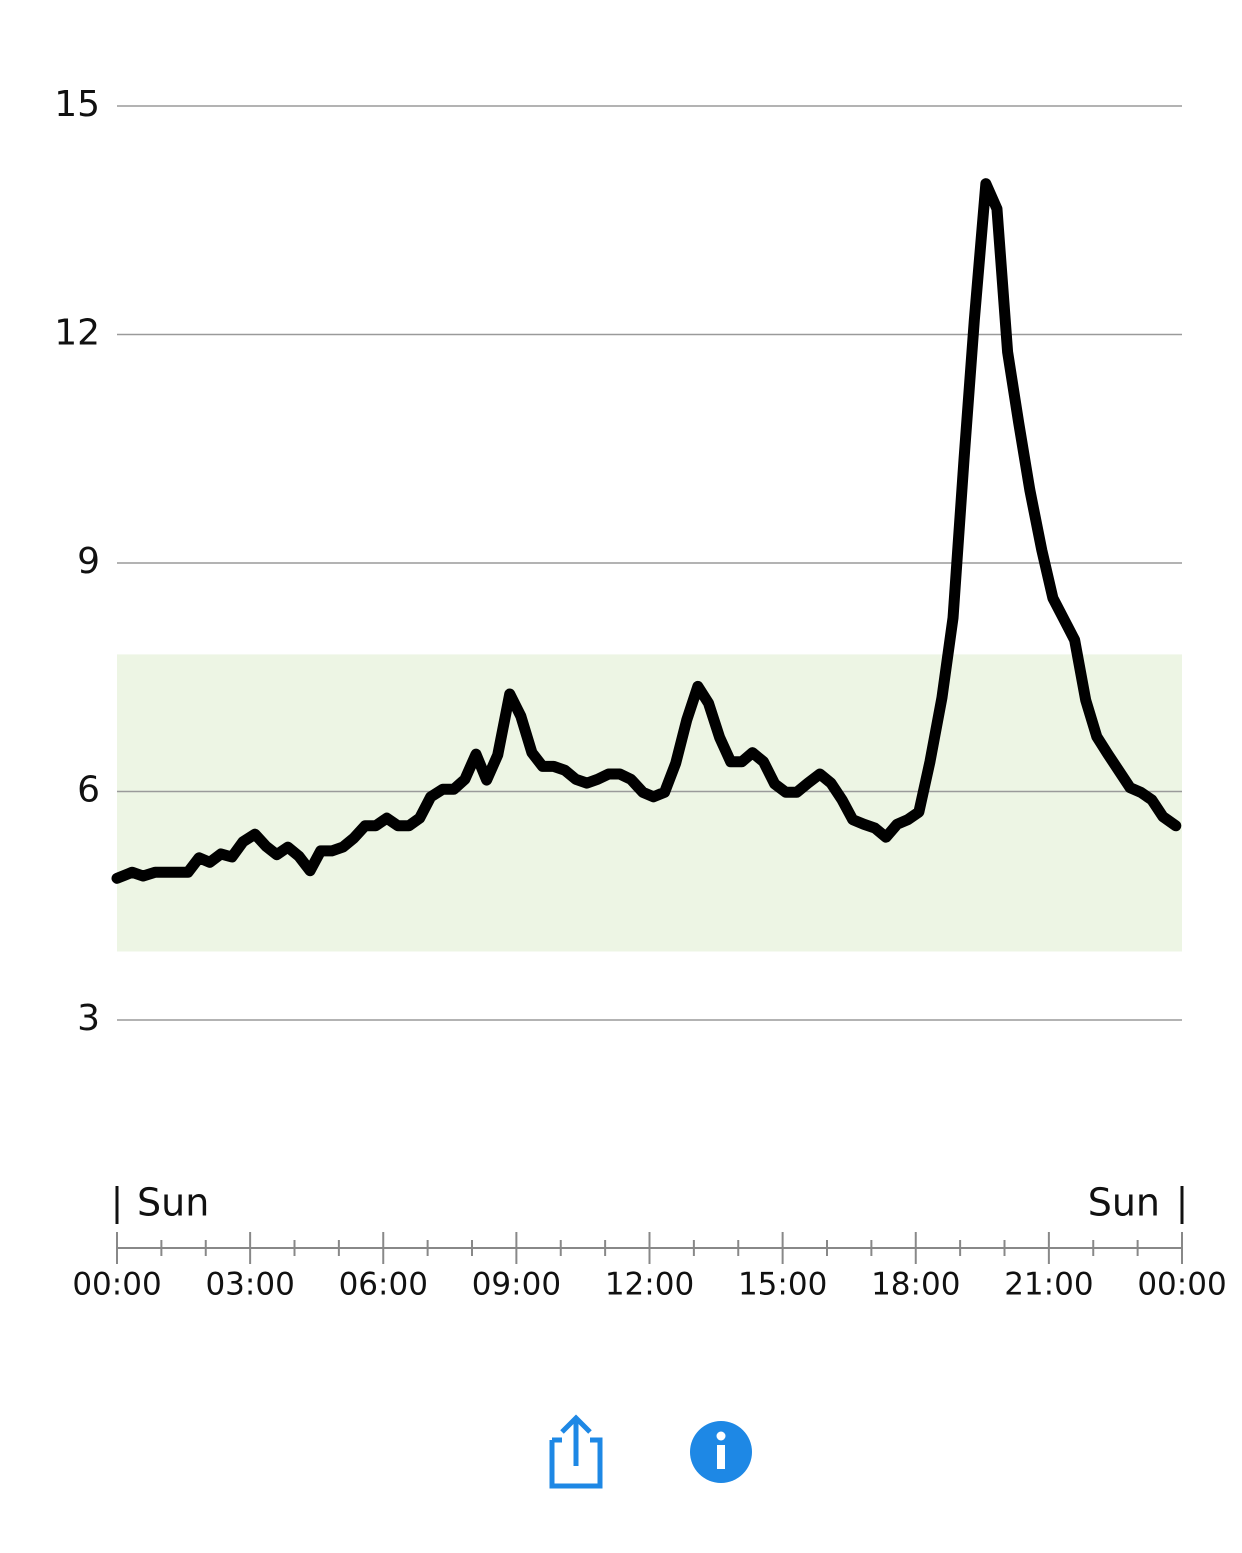  Describe the element at coordinates (77, 104) in the screenshot. I see `y-tick-label: 15` at that location.